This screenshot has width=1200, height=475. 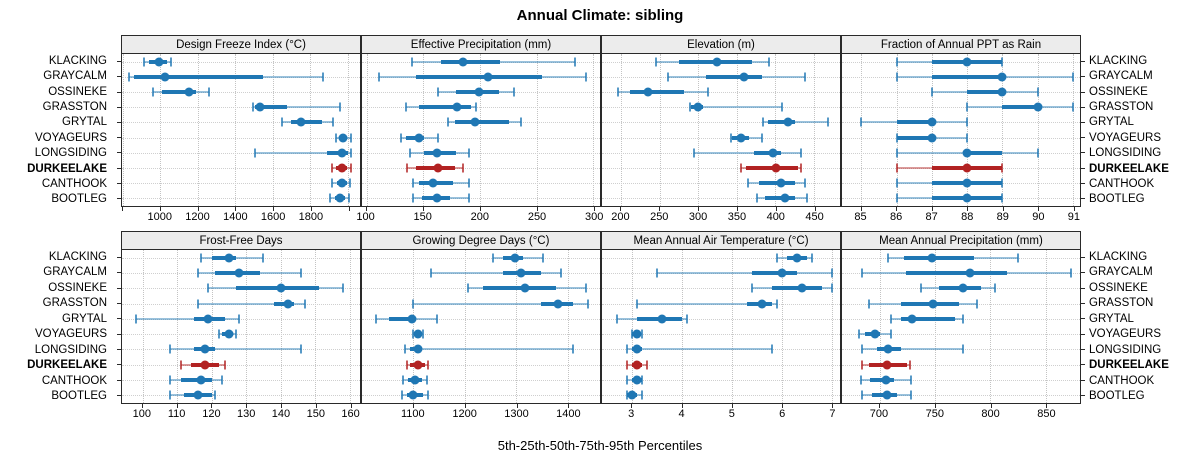 What do you see at coordinates (481, 326) in the screenshot?
I see `climate-panel: Growing Degree Days (°C) 1100 1200 1300 1400` at bounding box center [481, 326].